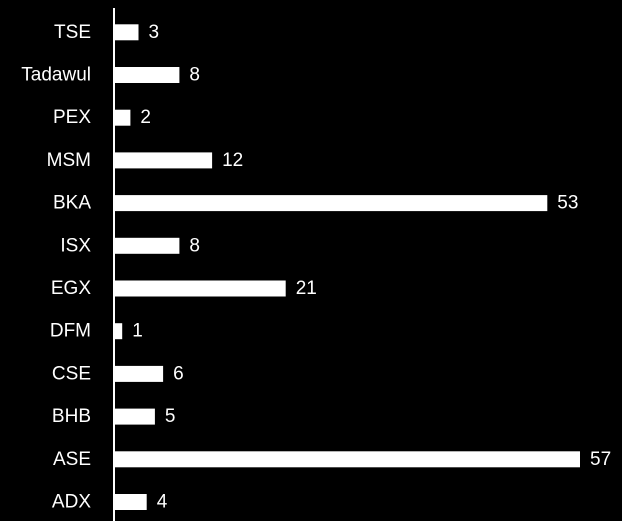 Image resolution: width=622 pixels, height=521 pixels. I want to click on bar-isx, so click(147, 245).